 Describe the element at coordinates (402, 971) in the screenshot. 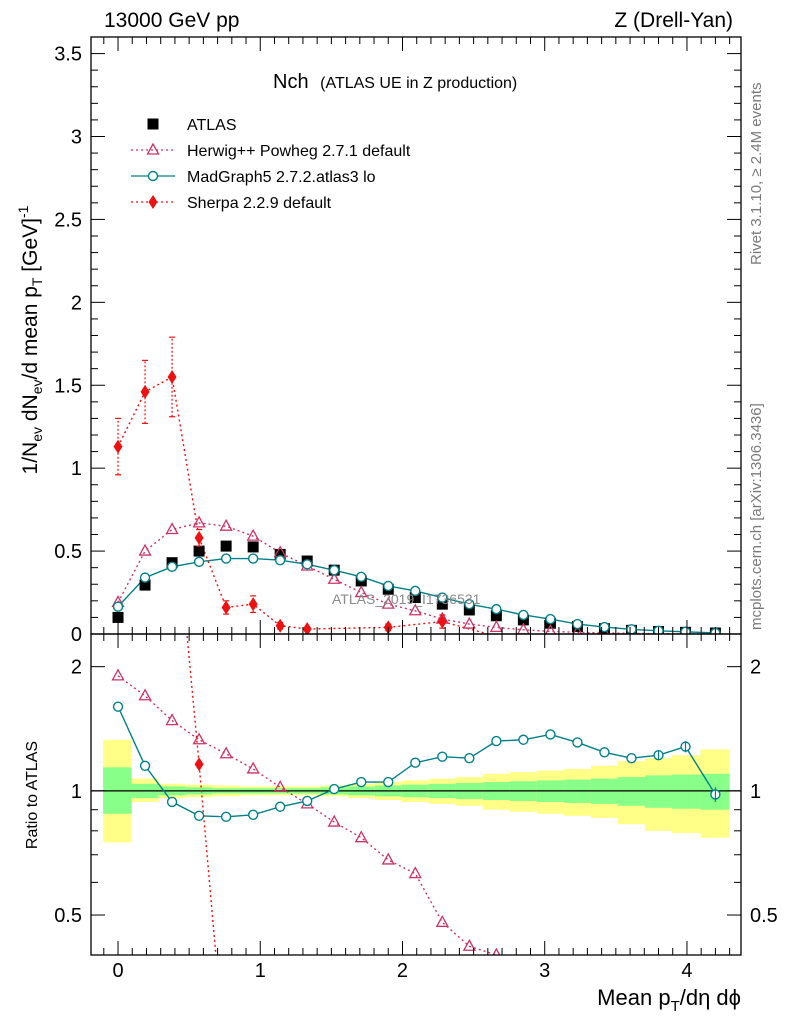

I see `x-tick-label: 2` at that location.